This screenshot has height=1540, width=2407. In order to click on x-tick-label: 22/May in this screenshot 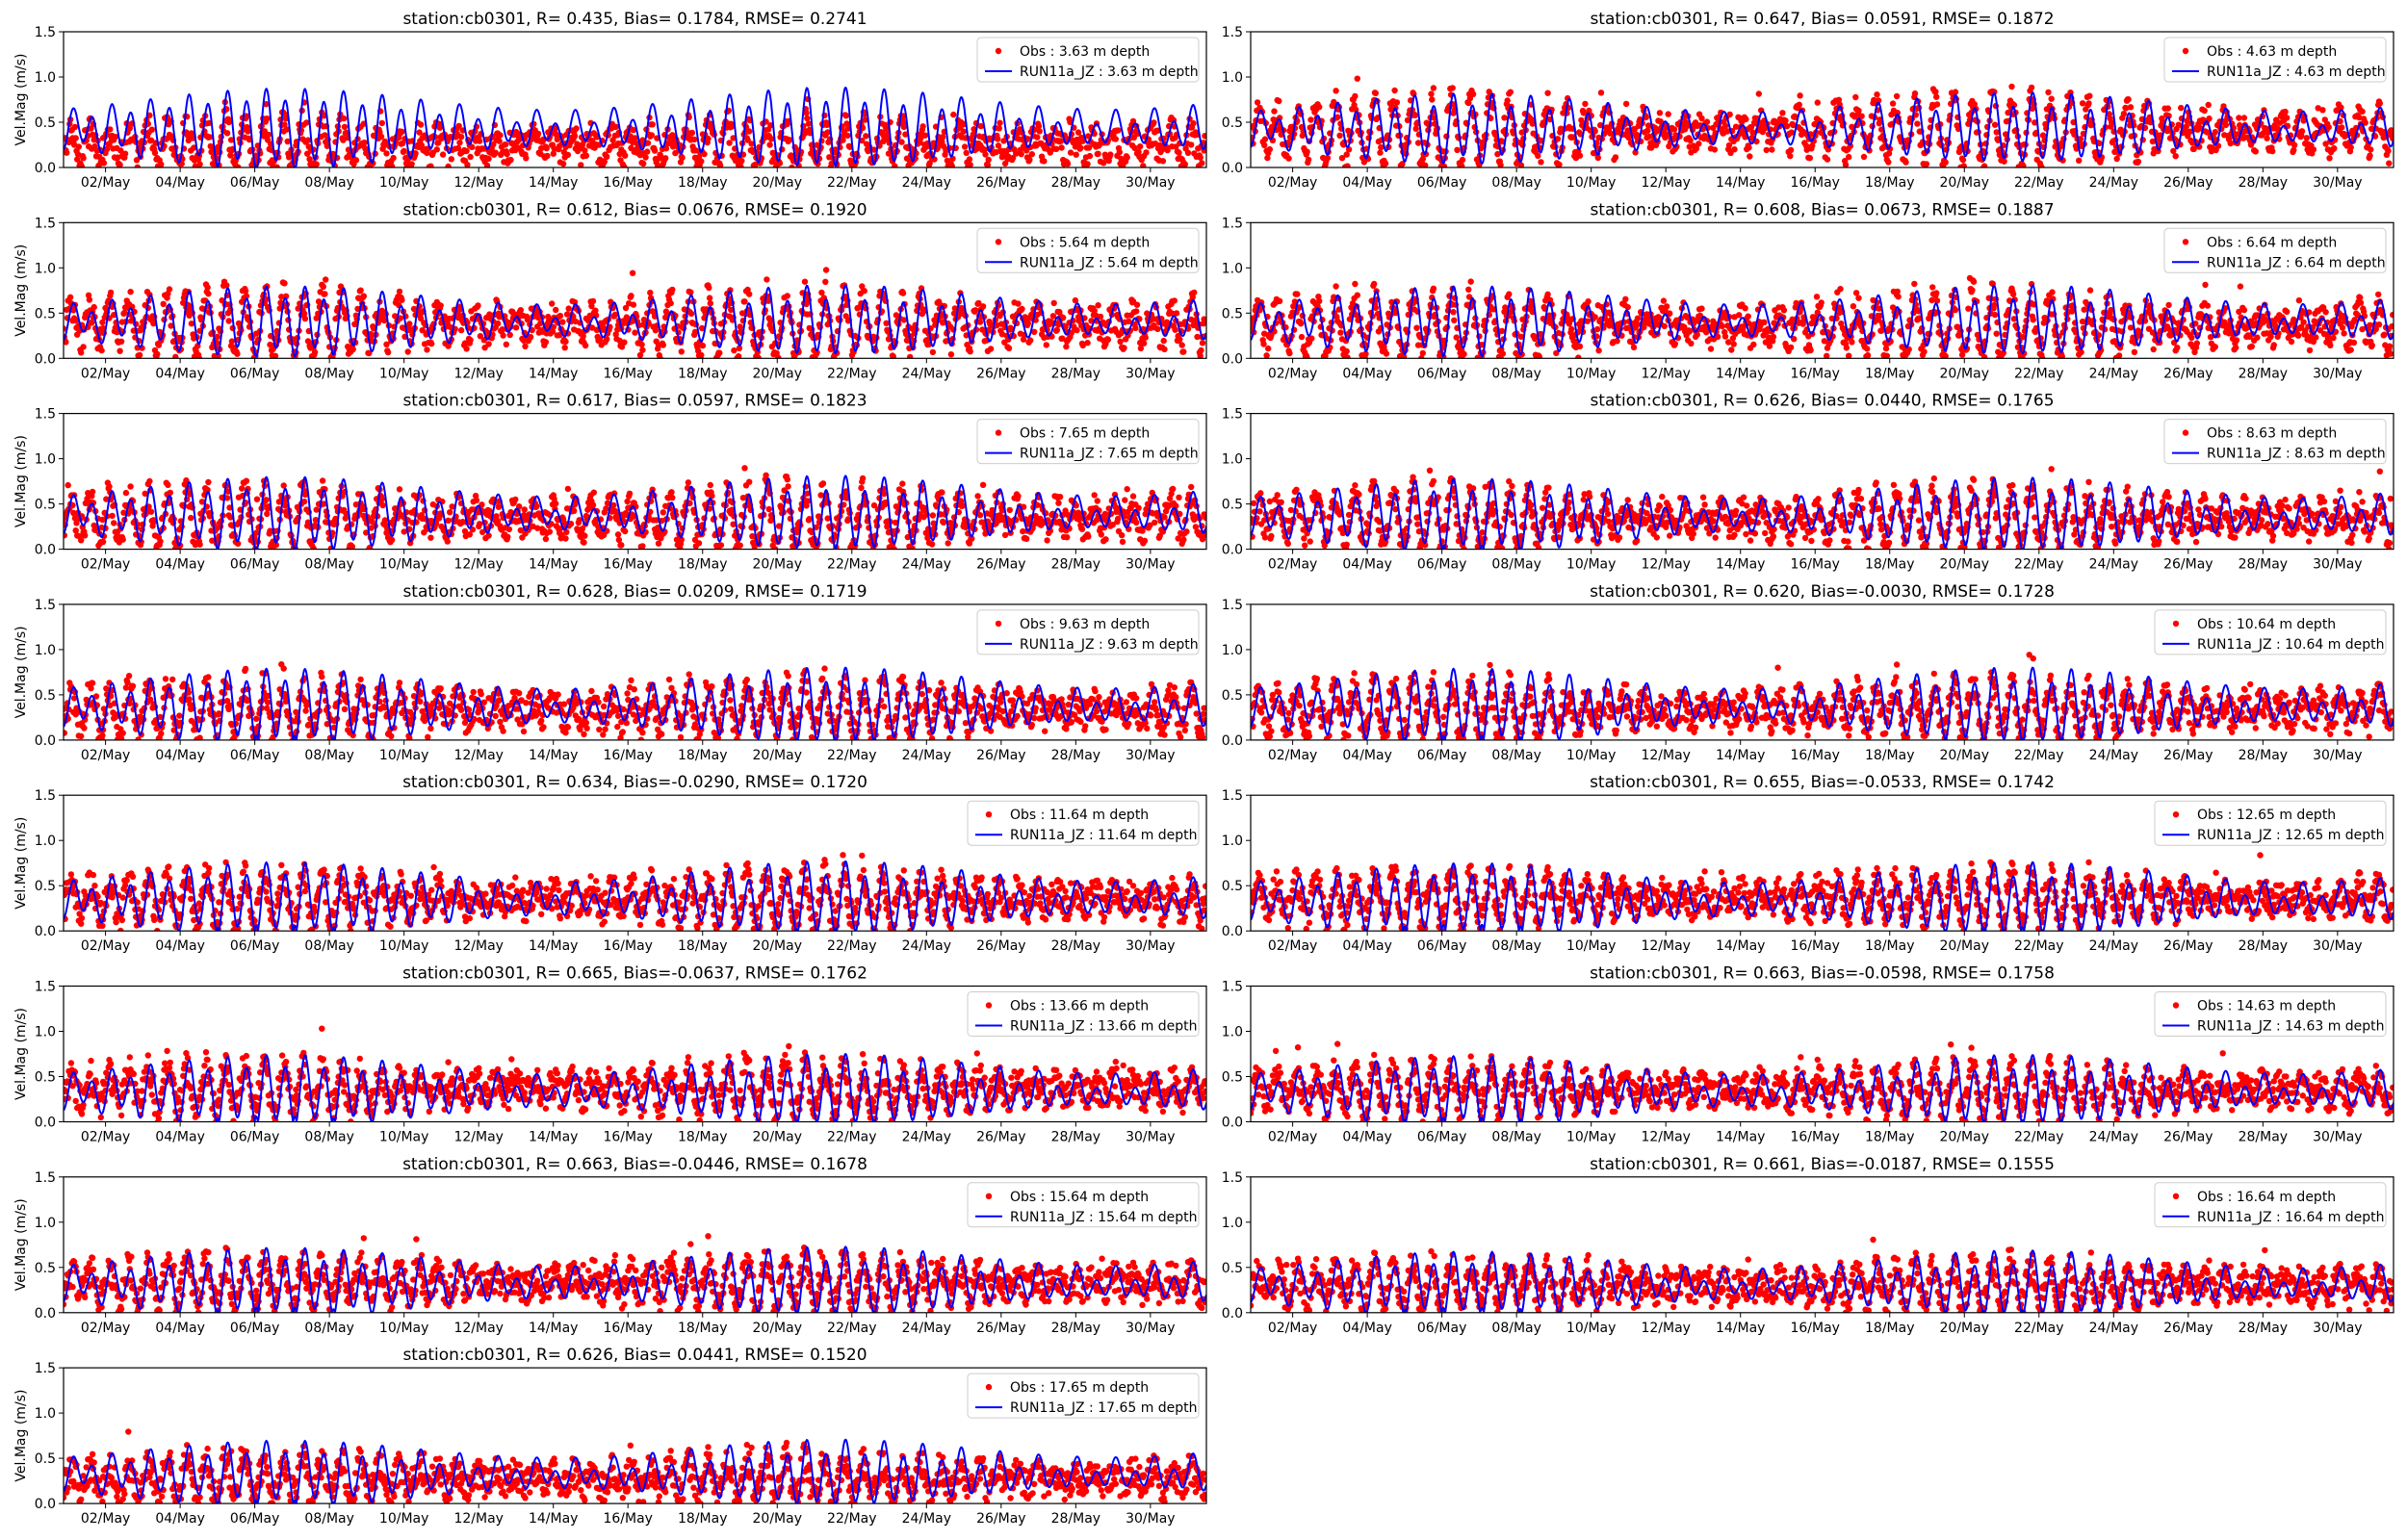, I will do `click(851, 183)`.